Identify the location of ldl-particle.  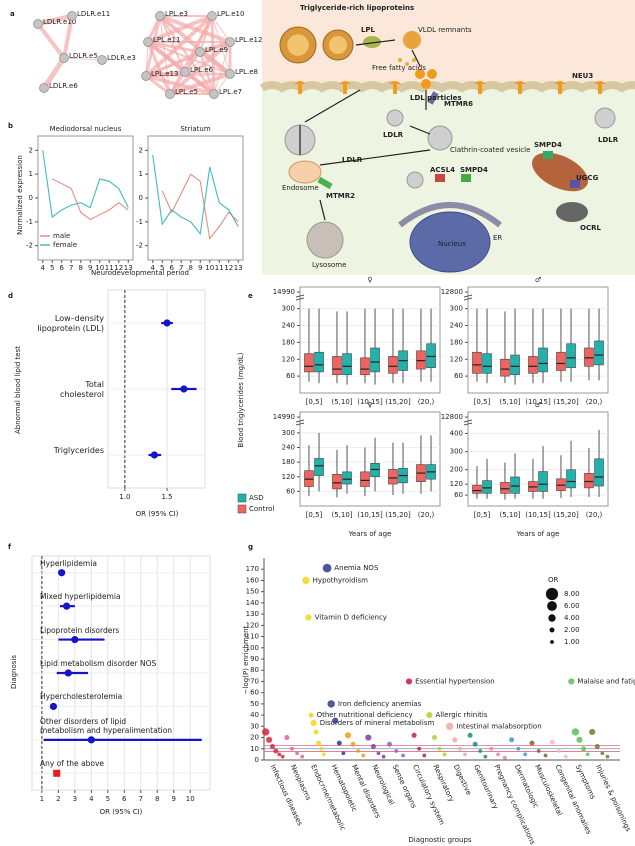
(420, 74).